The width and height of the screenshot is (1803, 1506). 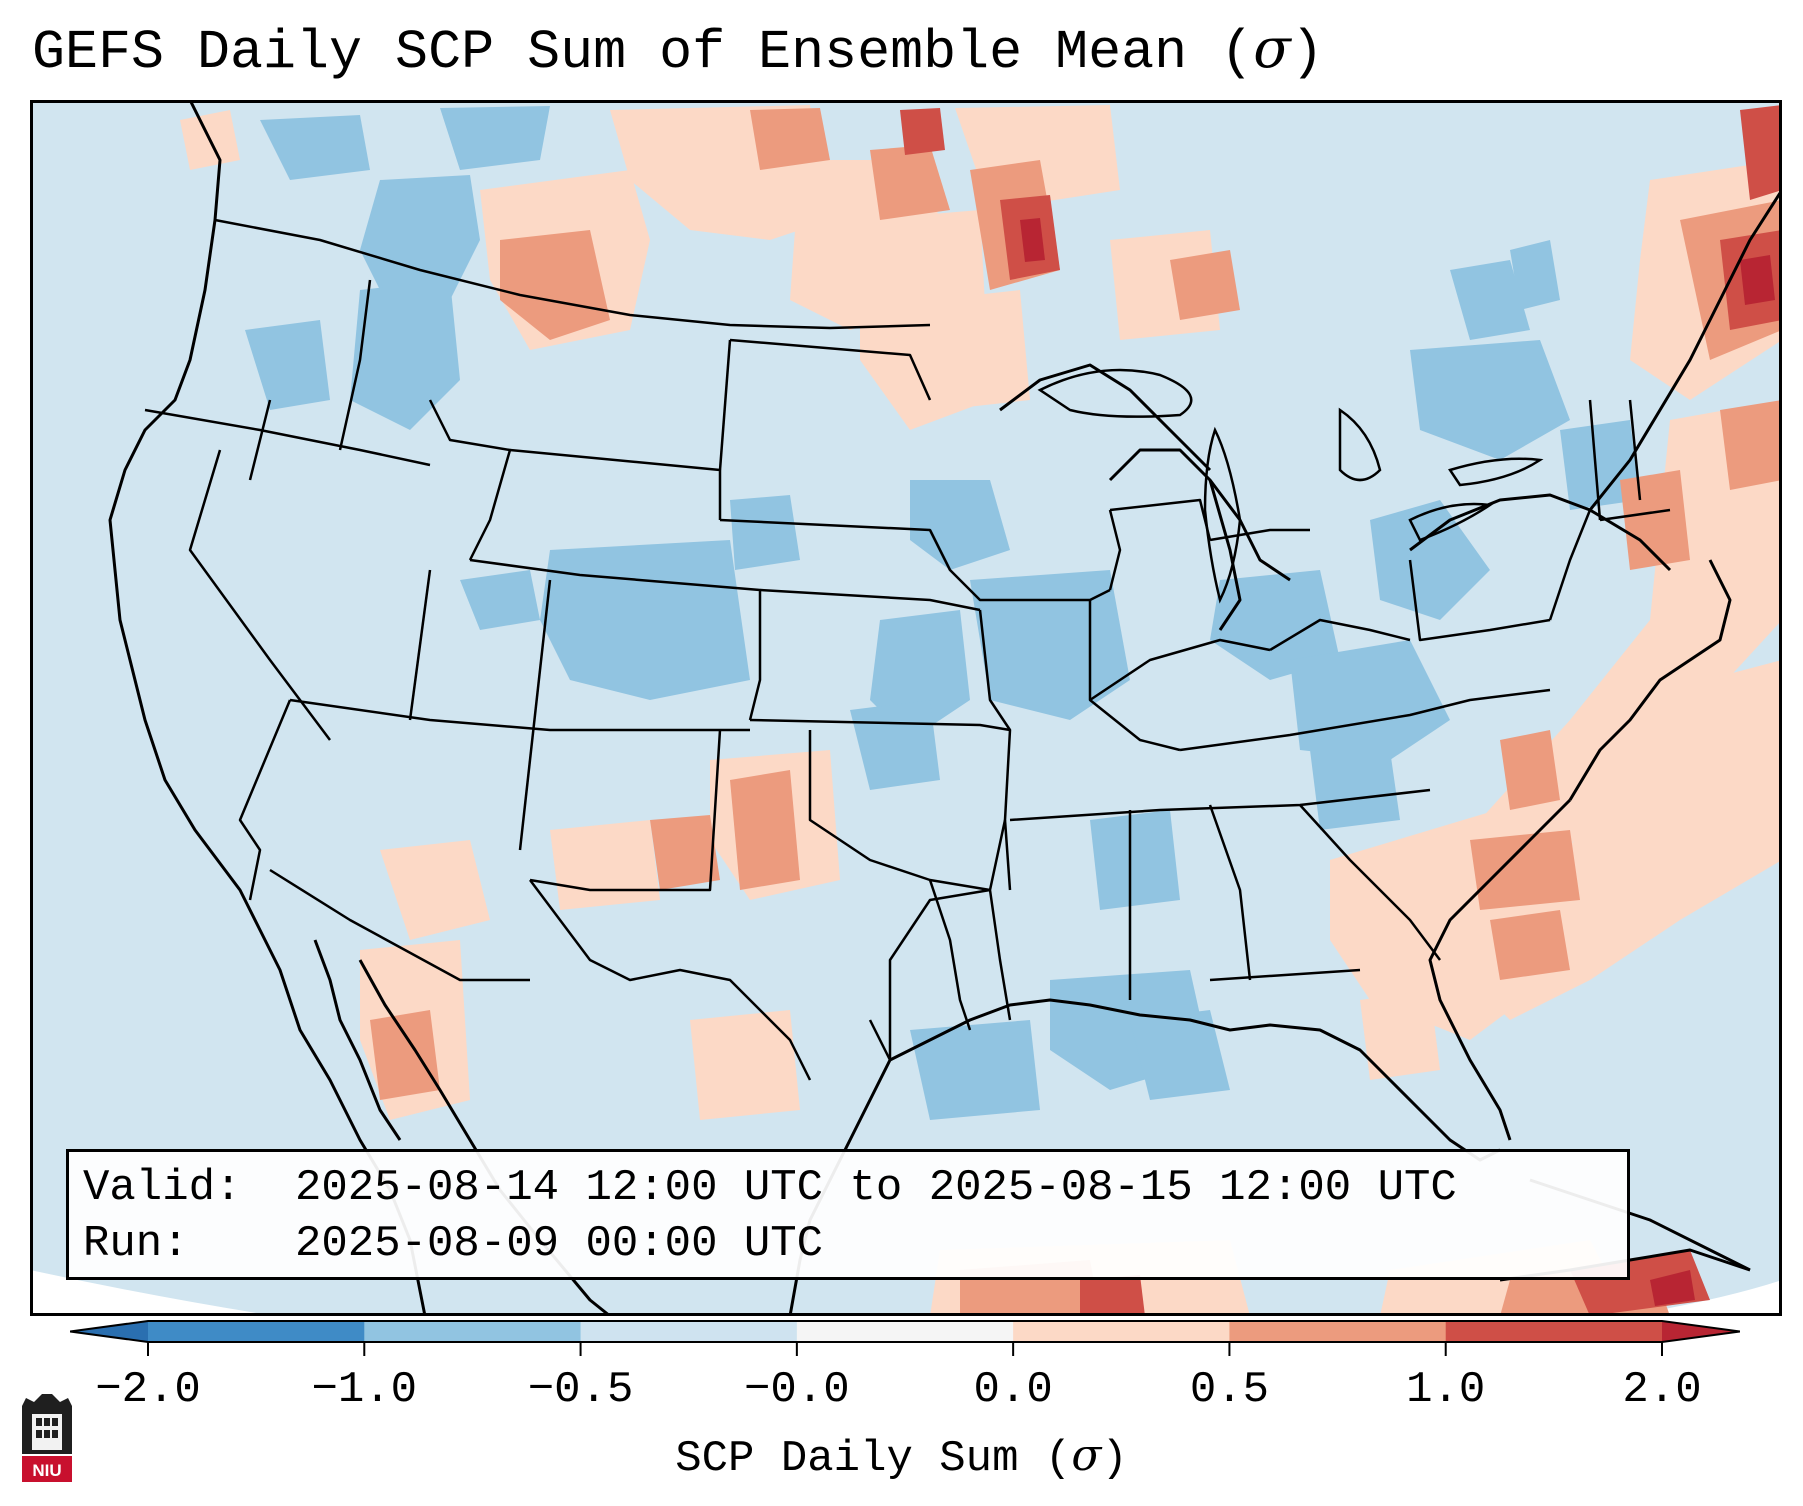 What do you see at coordinates (1013, 1390) in the screenshot?
I see `colorbar-tick-label: 0.0` at bounding box center [1013, 1390].